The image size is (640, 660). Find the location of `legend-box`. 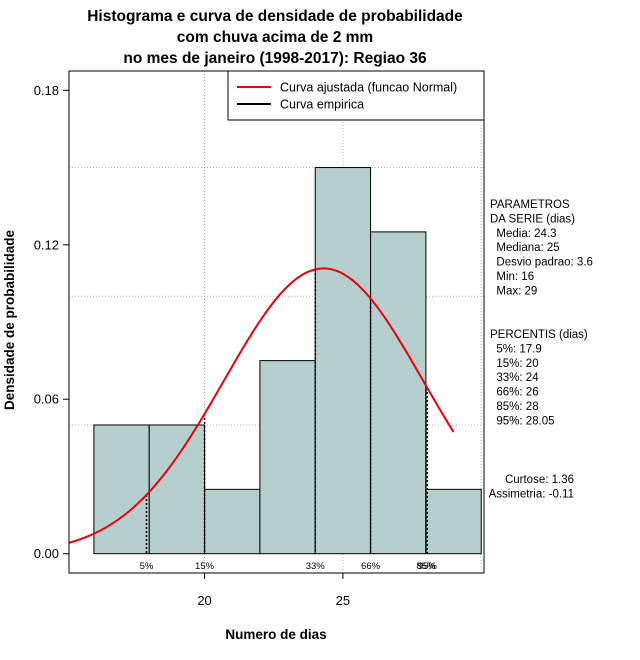

legend-box is located at coordinates (356, 95).